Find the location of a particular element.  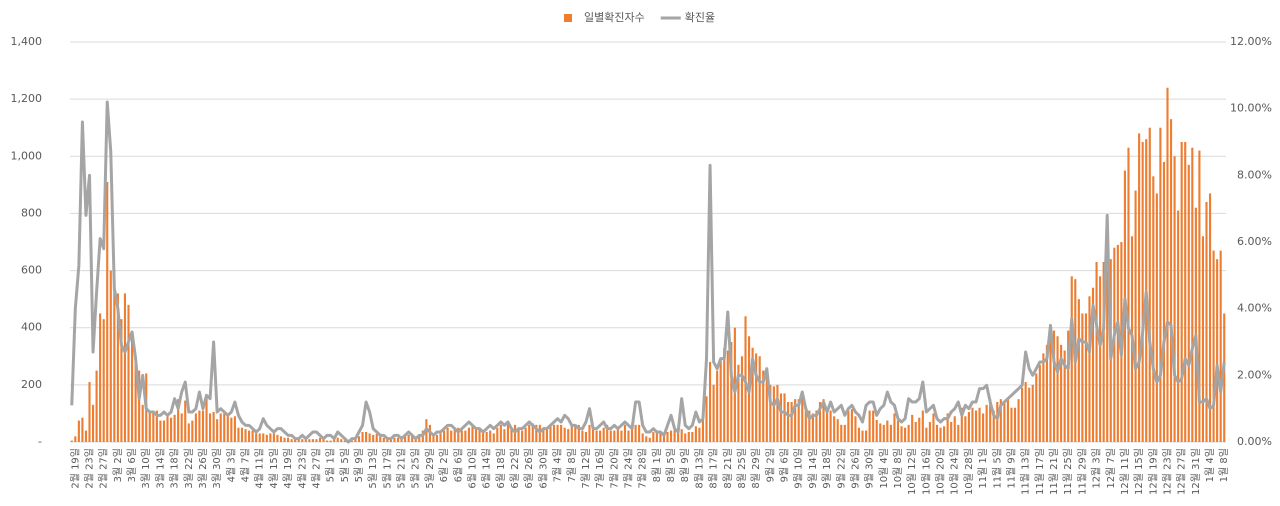

x-tick-label: 5월 25일 is located at coordinates (416, 468).